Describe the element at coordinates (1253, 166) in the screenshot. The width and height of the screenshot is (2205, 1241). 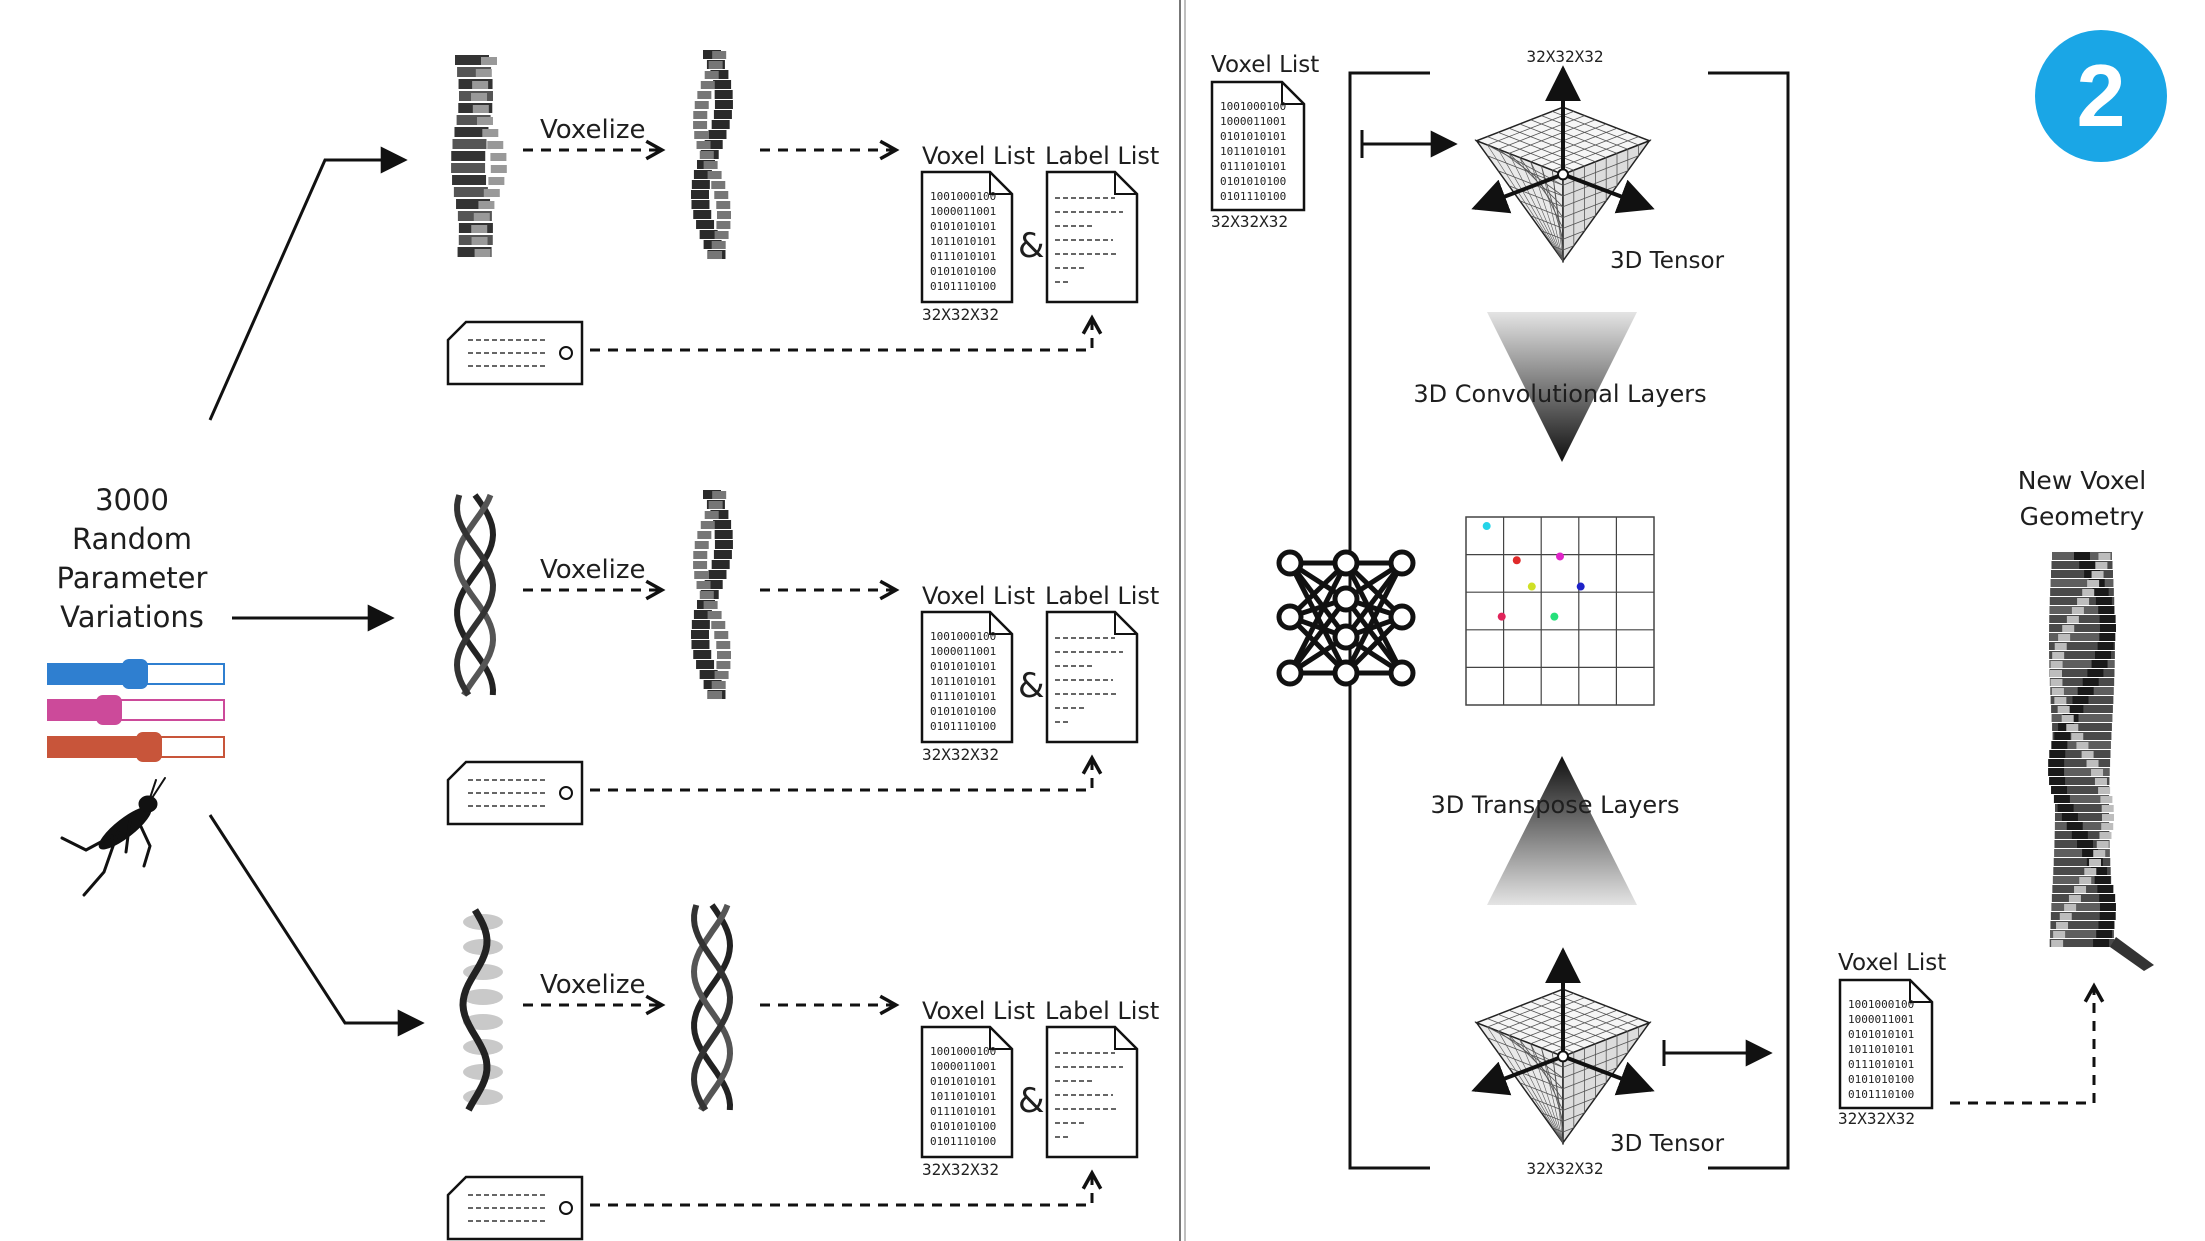
I see `input-voxel-list-bits-line: 0111010101` at that location.